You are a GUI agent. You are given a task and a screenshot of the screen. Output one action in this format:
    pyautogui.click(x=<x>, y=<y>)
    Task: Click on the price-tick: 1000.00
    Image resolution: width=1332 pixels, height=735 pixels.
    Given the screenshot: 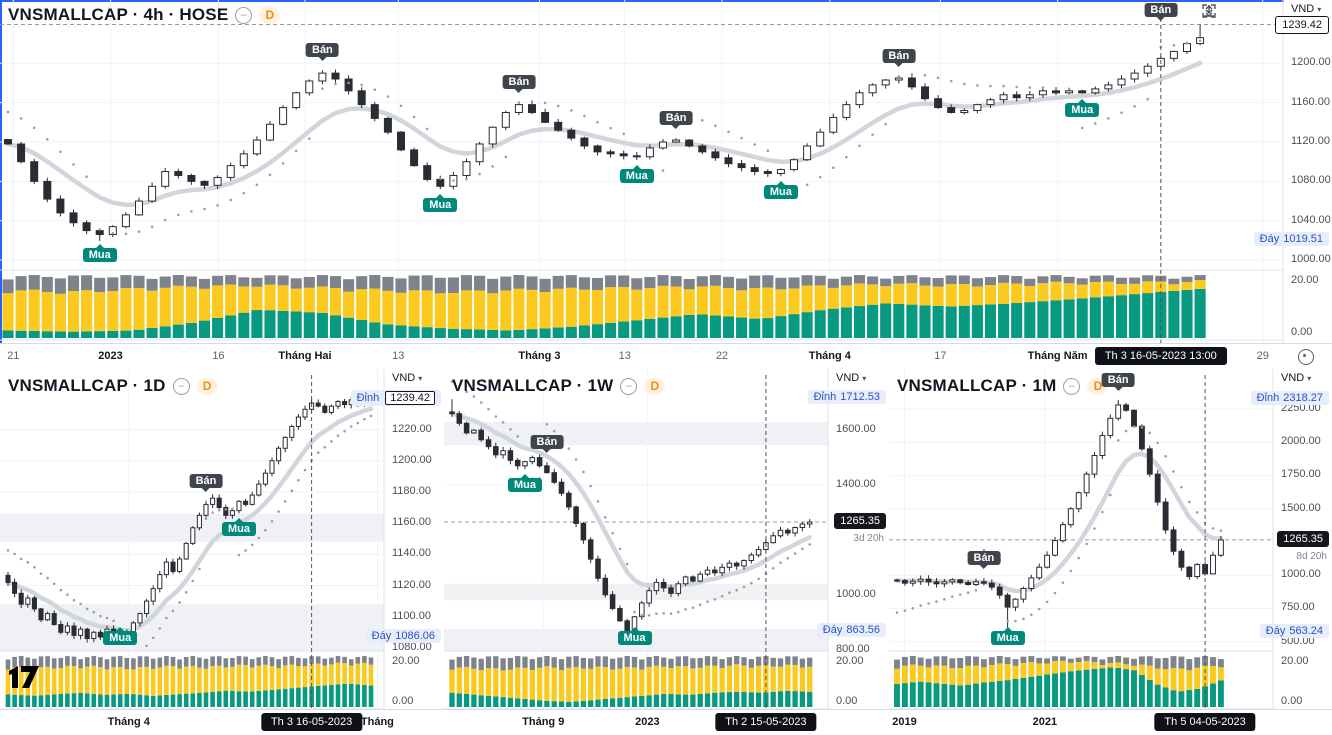 What is the action you would take?
    pyautogui.click(x=1311, y=259)
    